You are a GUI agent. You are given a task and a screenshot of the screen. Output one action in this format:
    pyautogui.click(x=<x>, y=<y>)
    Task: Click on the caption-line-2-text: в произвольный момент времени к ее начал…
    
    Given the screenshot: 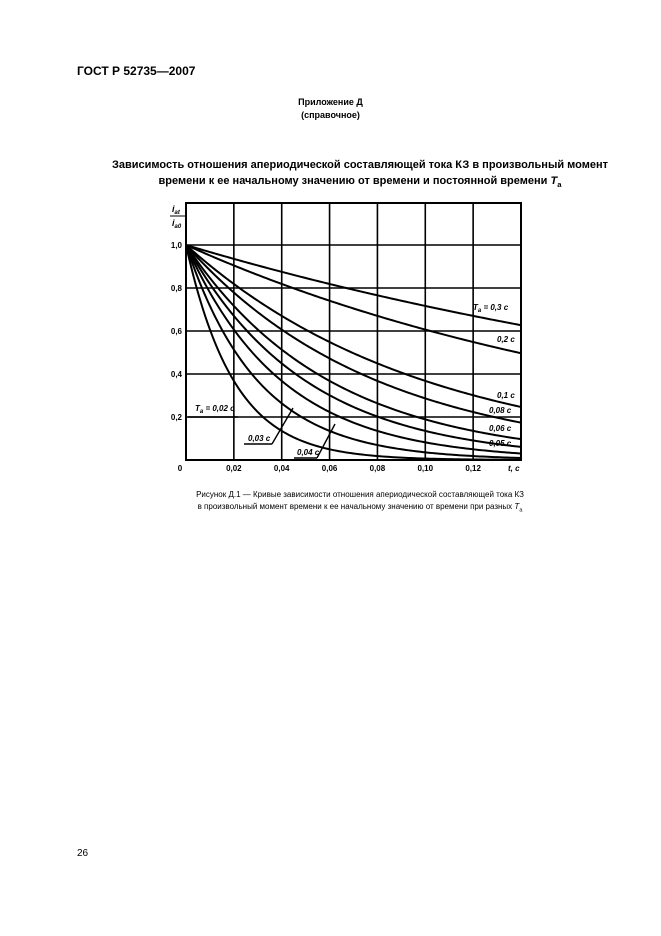 What is the action you would take?
    pyautogui.click(x=355, y=506)
    